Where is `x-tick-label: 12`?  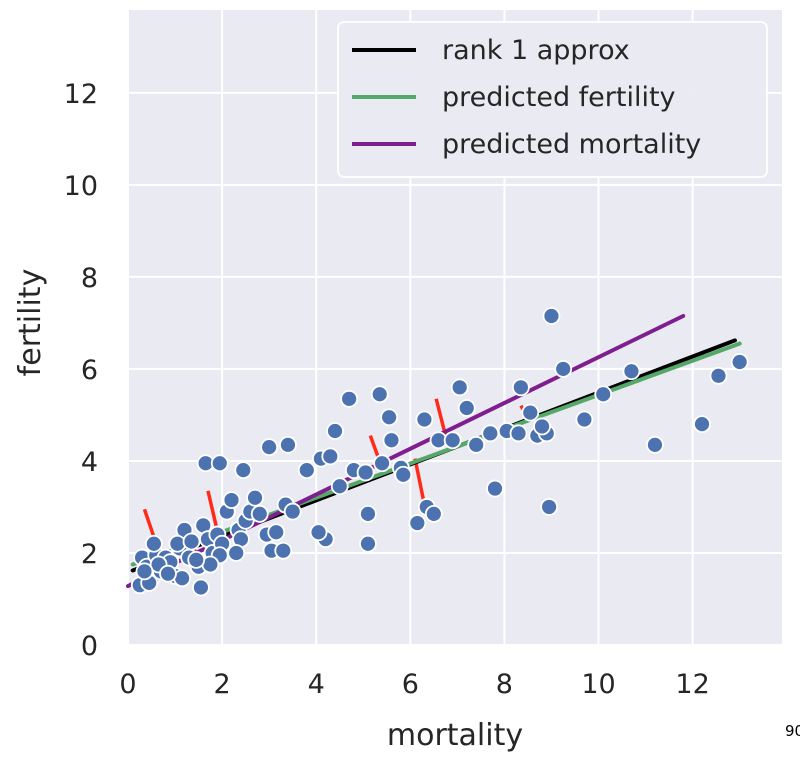 x-tick-label: 12 is located at coordinates (692, 684).